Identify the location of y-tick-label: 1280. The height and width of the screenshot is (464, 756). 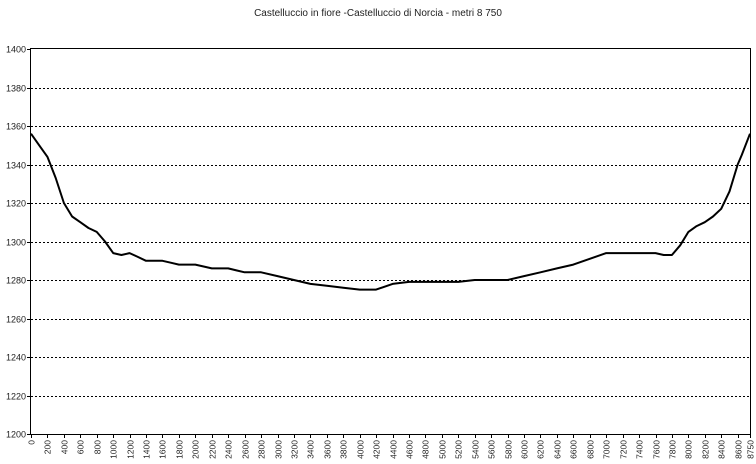
(16, 281).